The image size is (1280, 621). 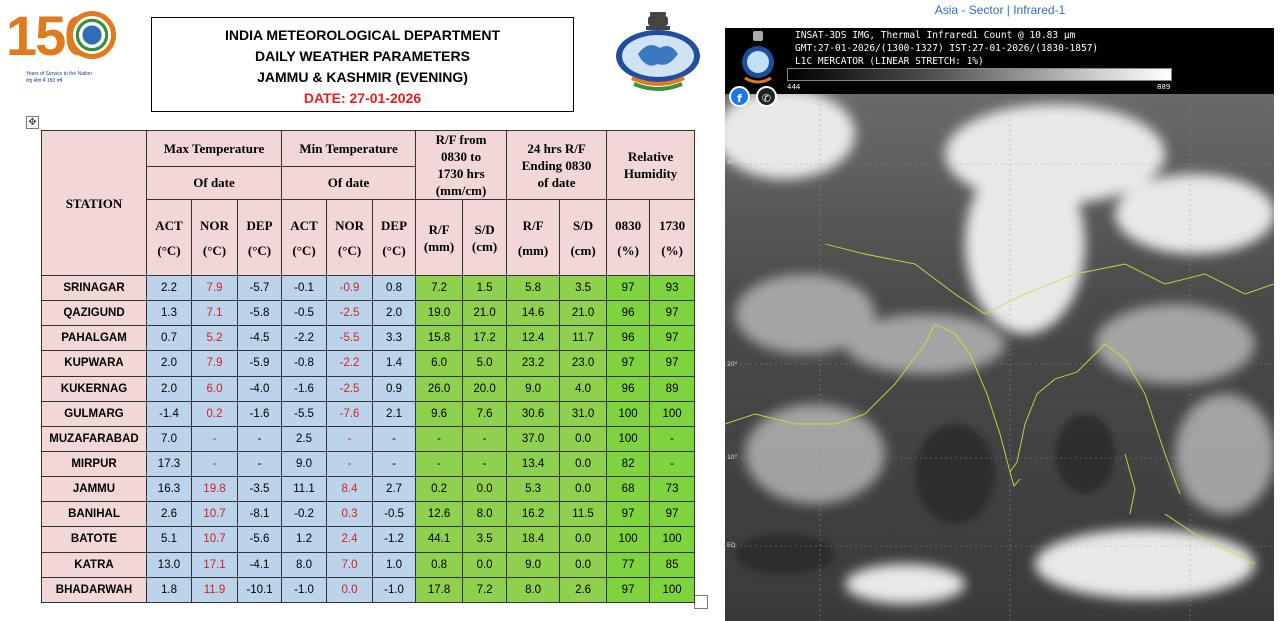 I want to click on cell-sd-0830-1730: 17.2, so click(x=485, y=338).